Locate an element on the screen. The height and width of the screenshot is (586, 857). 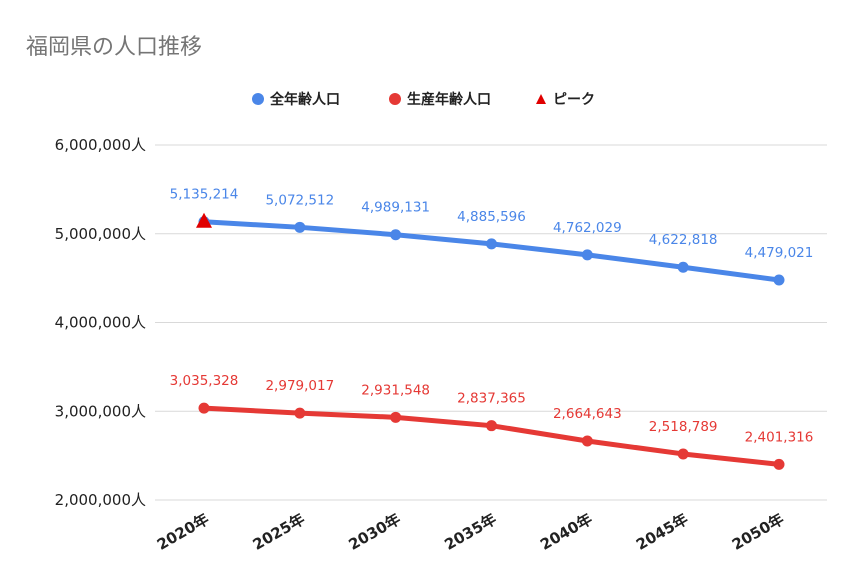
x-tick-label: 2050年 is located at coordinates (758, 532).